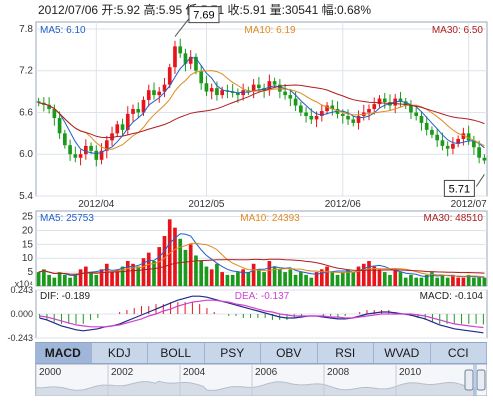 Image resolution: width=493 pixels, height=401 pixels. What do you see at coordinates (459, 188) in the screenshot?
I see `min-annotation-box` at bounding box center [459, 188].